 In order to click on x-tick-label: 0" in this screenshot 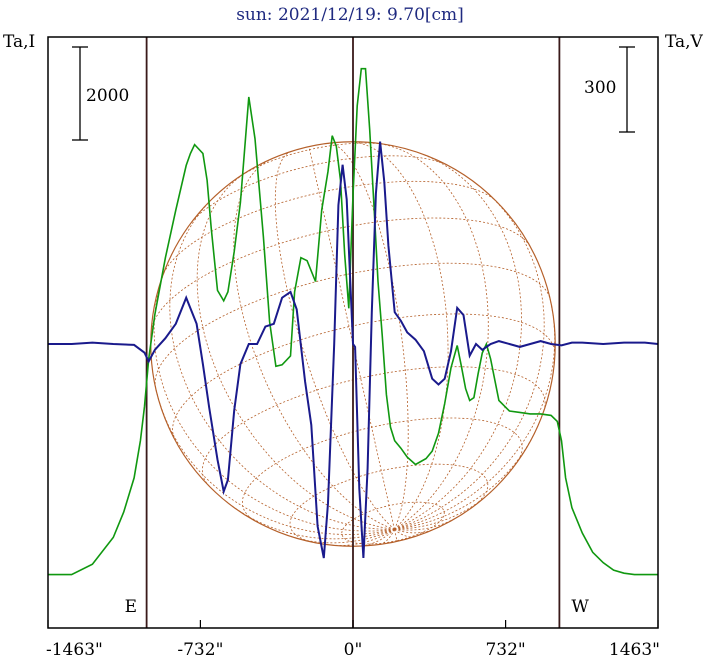, I will do `click(353, 650)`.